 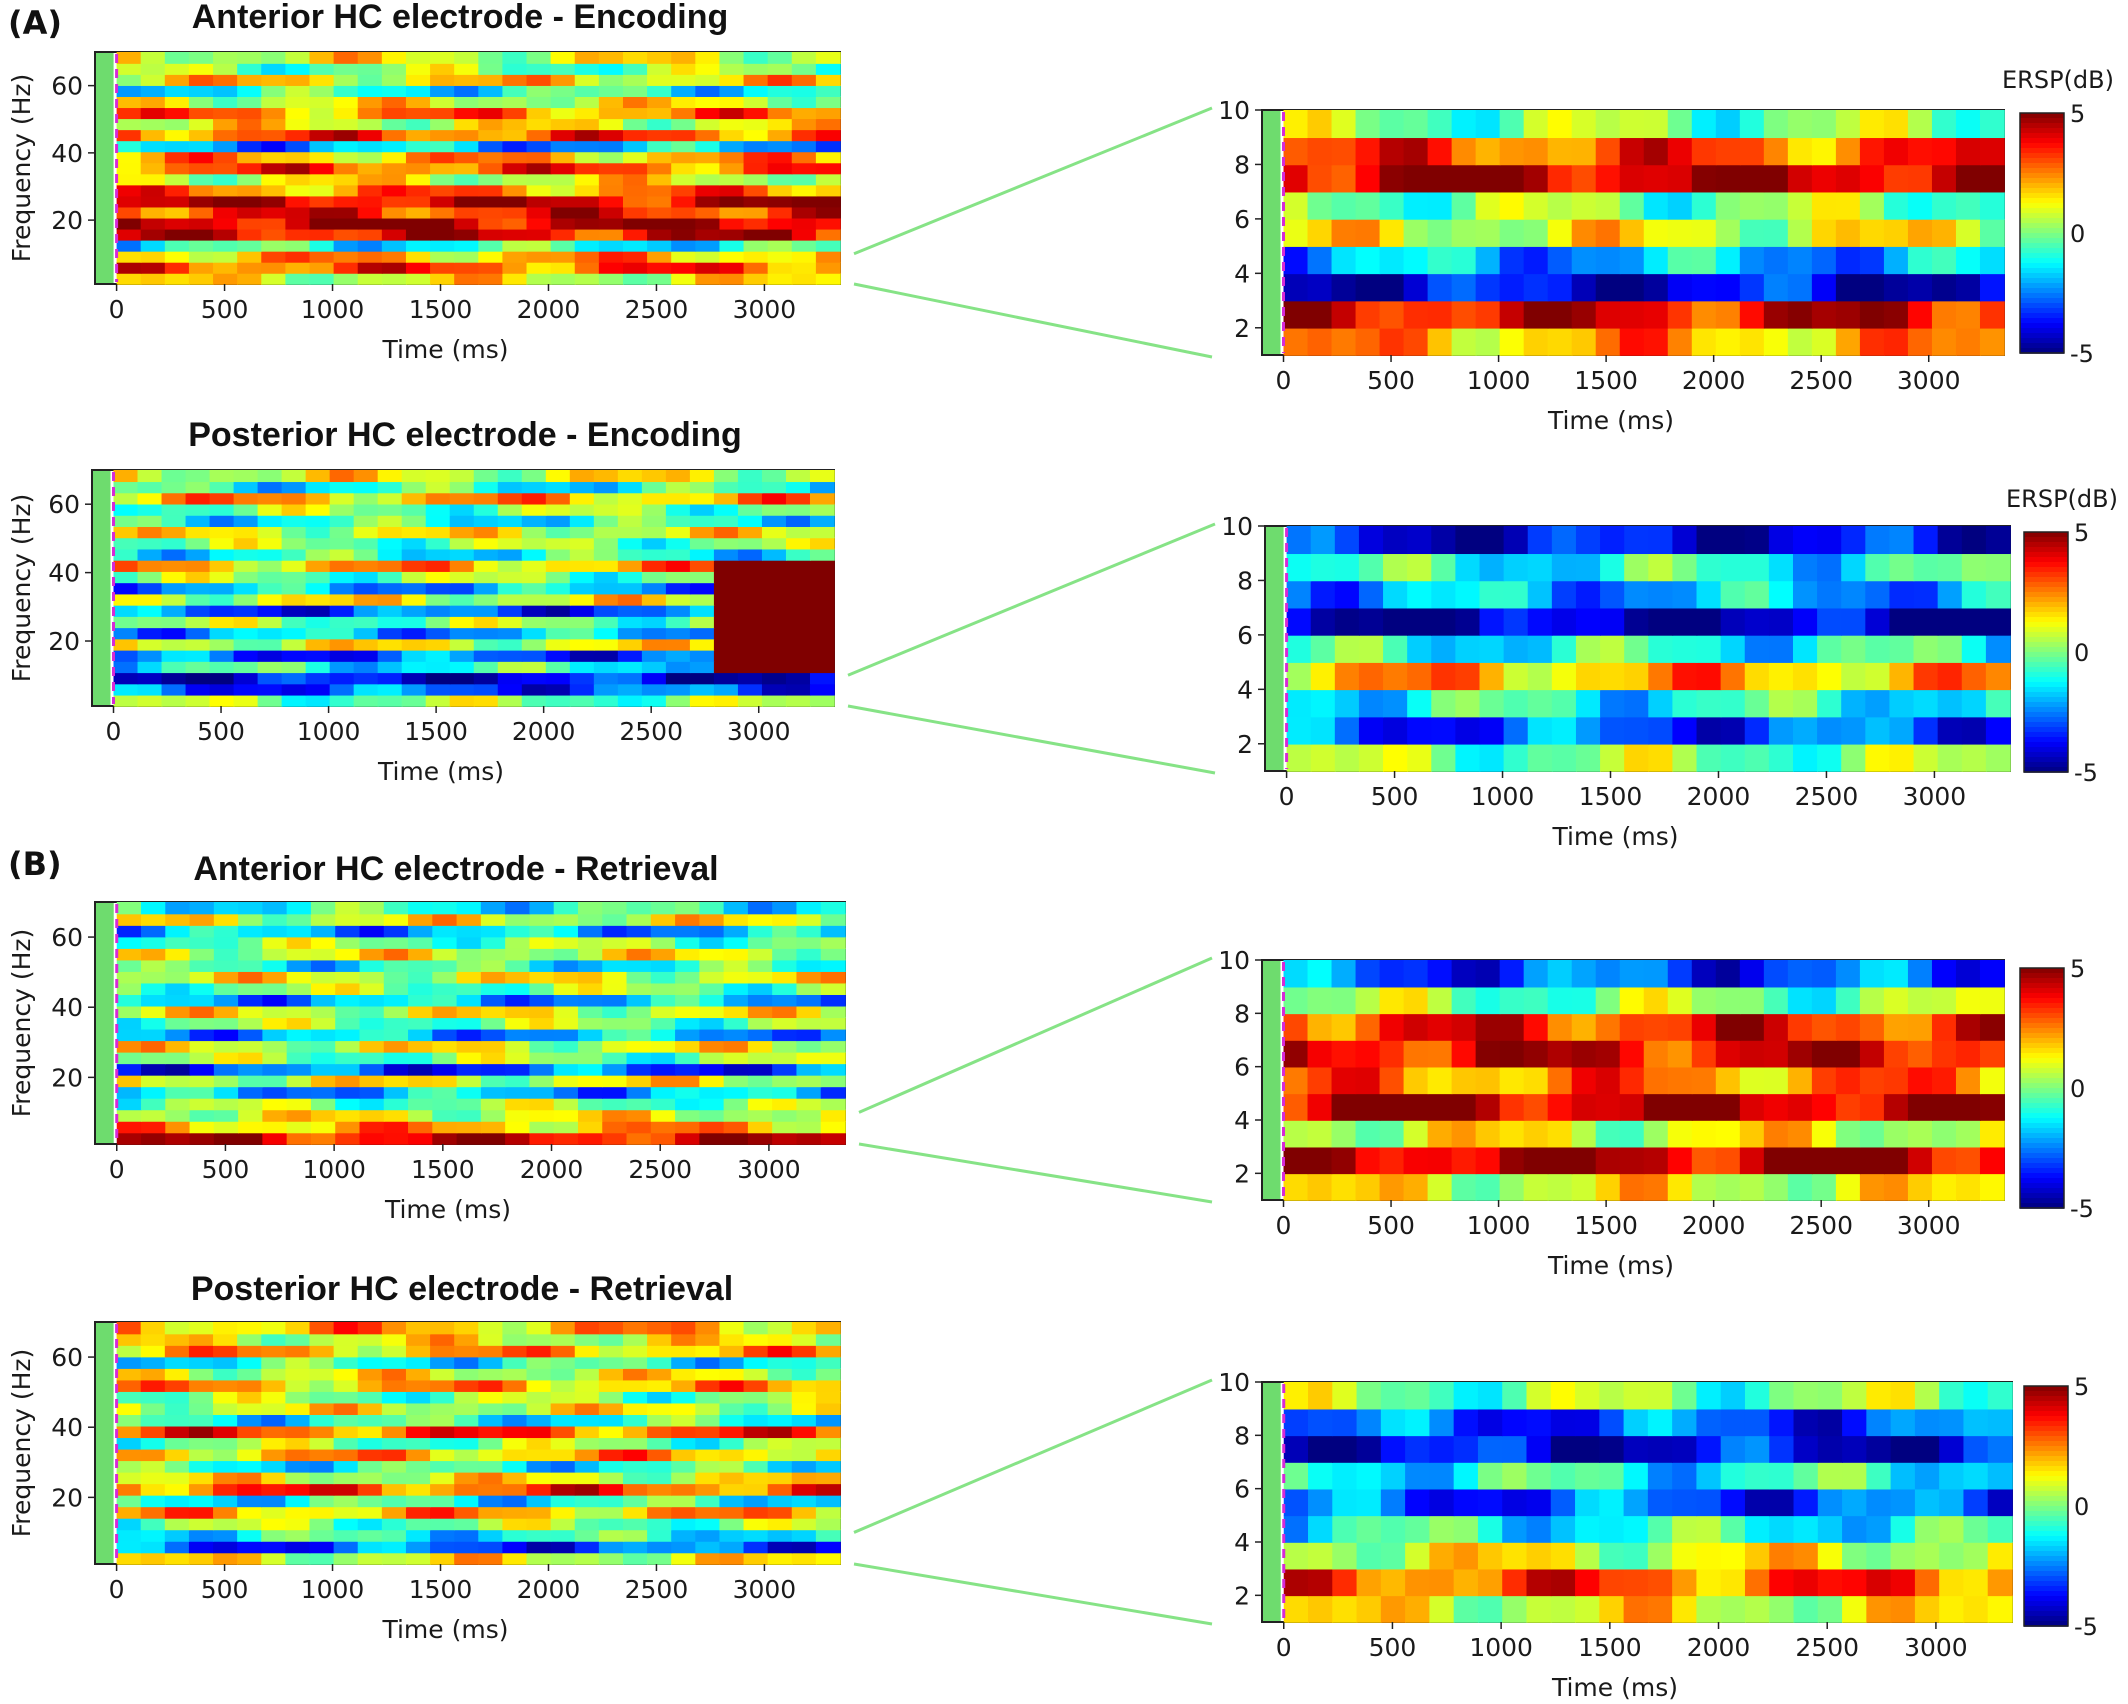 I want to click on chart-3-colorbar-frame, so click(x=2046, y=652).